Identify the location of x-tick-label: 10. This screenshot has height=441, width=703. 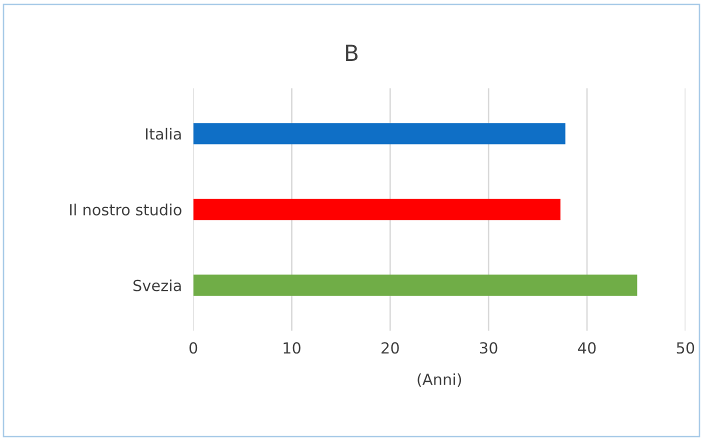
(292, 348).